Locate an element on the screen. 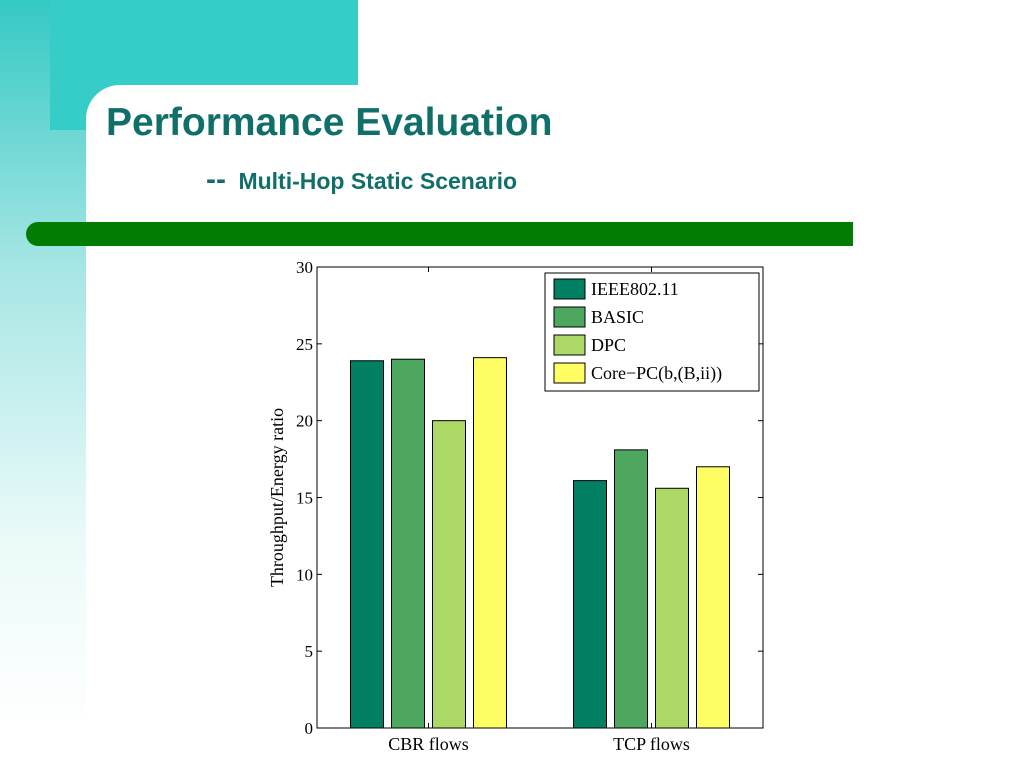 The image size is (1024, 768). x-tick-label: TCP flows is located at coordinates (651, 744).